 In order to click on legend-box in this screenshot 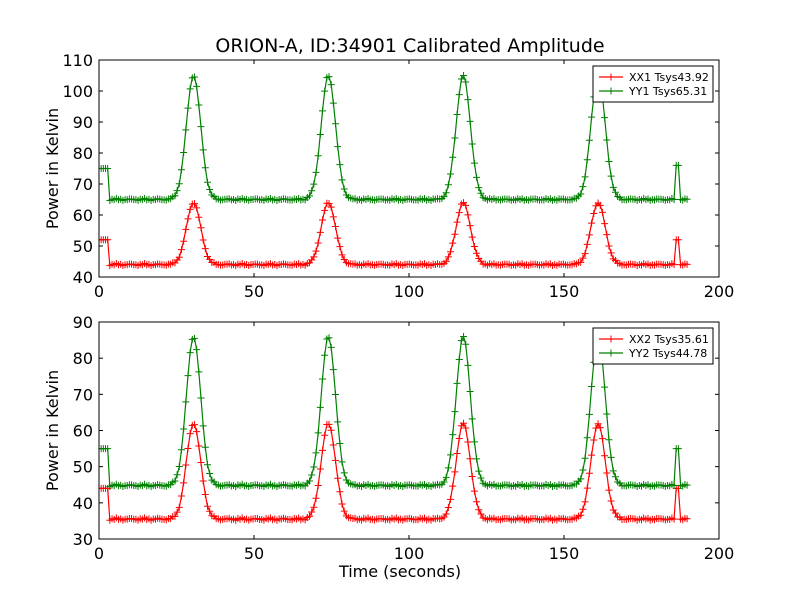, I will do `click(653, 84)`.